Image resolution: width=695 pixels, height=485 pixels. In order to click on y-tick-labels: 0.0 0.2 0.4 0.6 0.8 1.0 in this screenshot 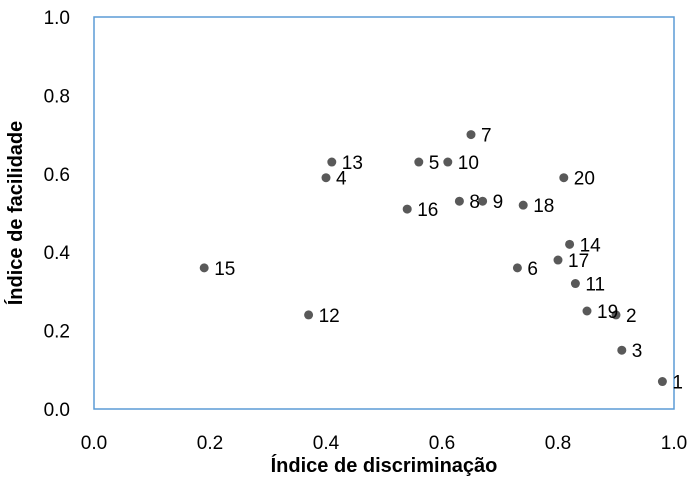, I will do `click(57, 214)`.